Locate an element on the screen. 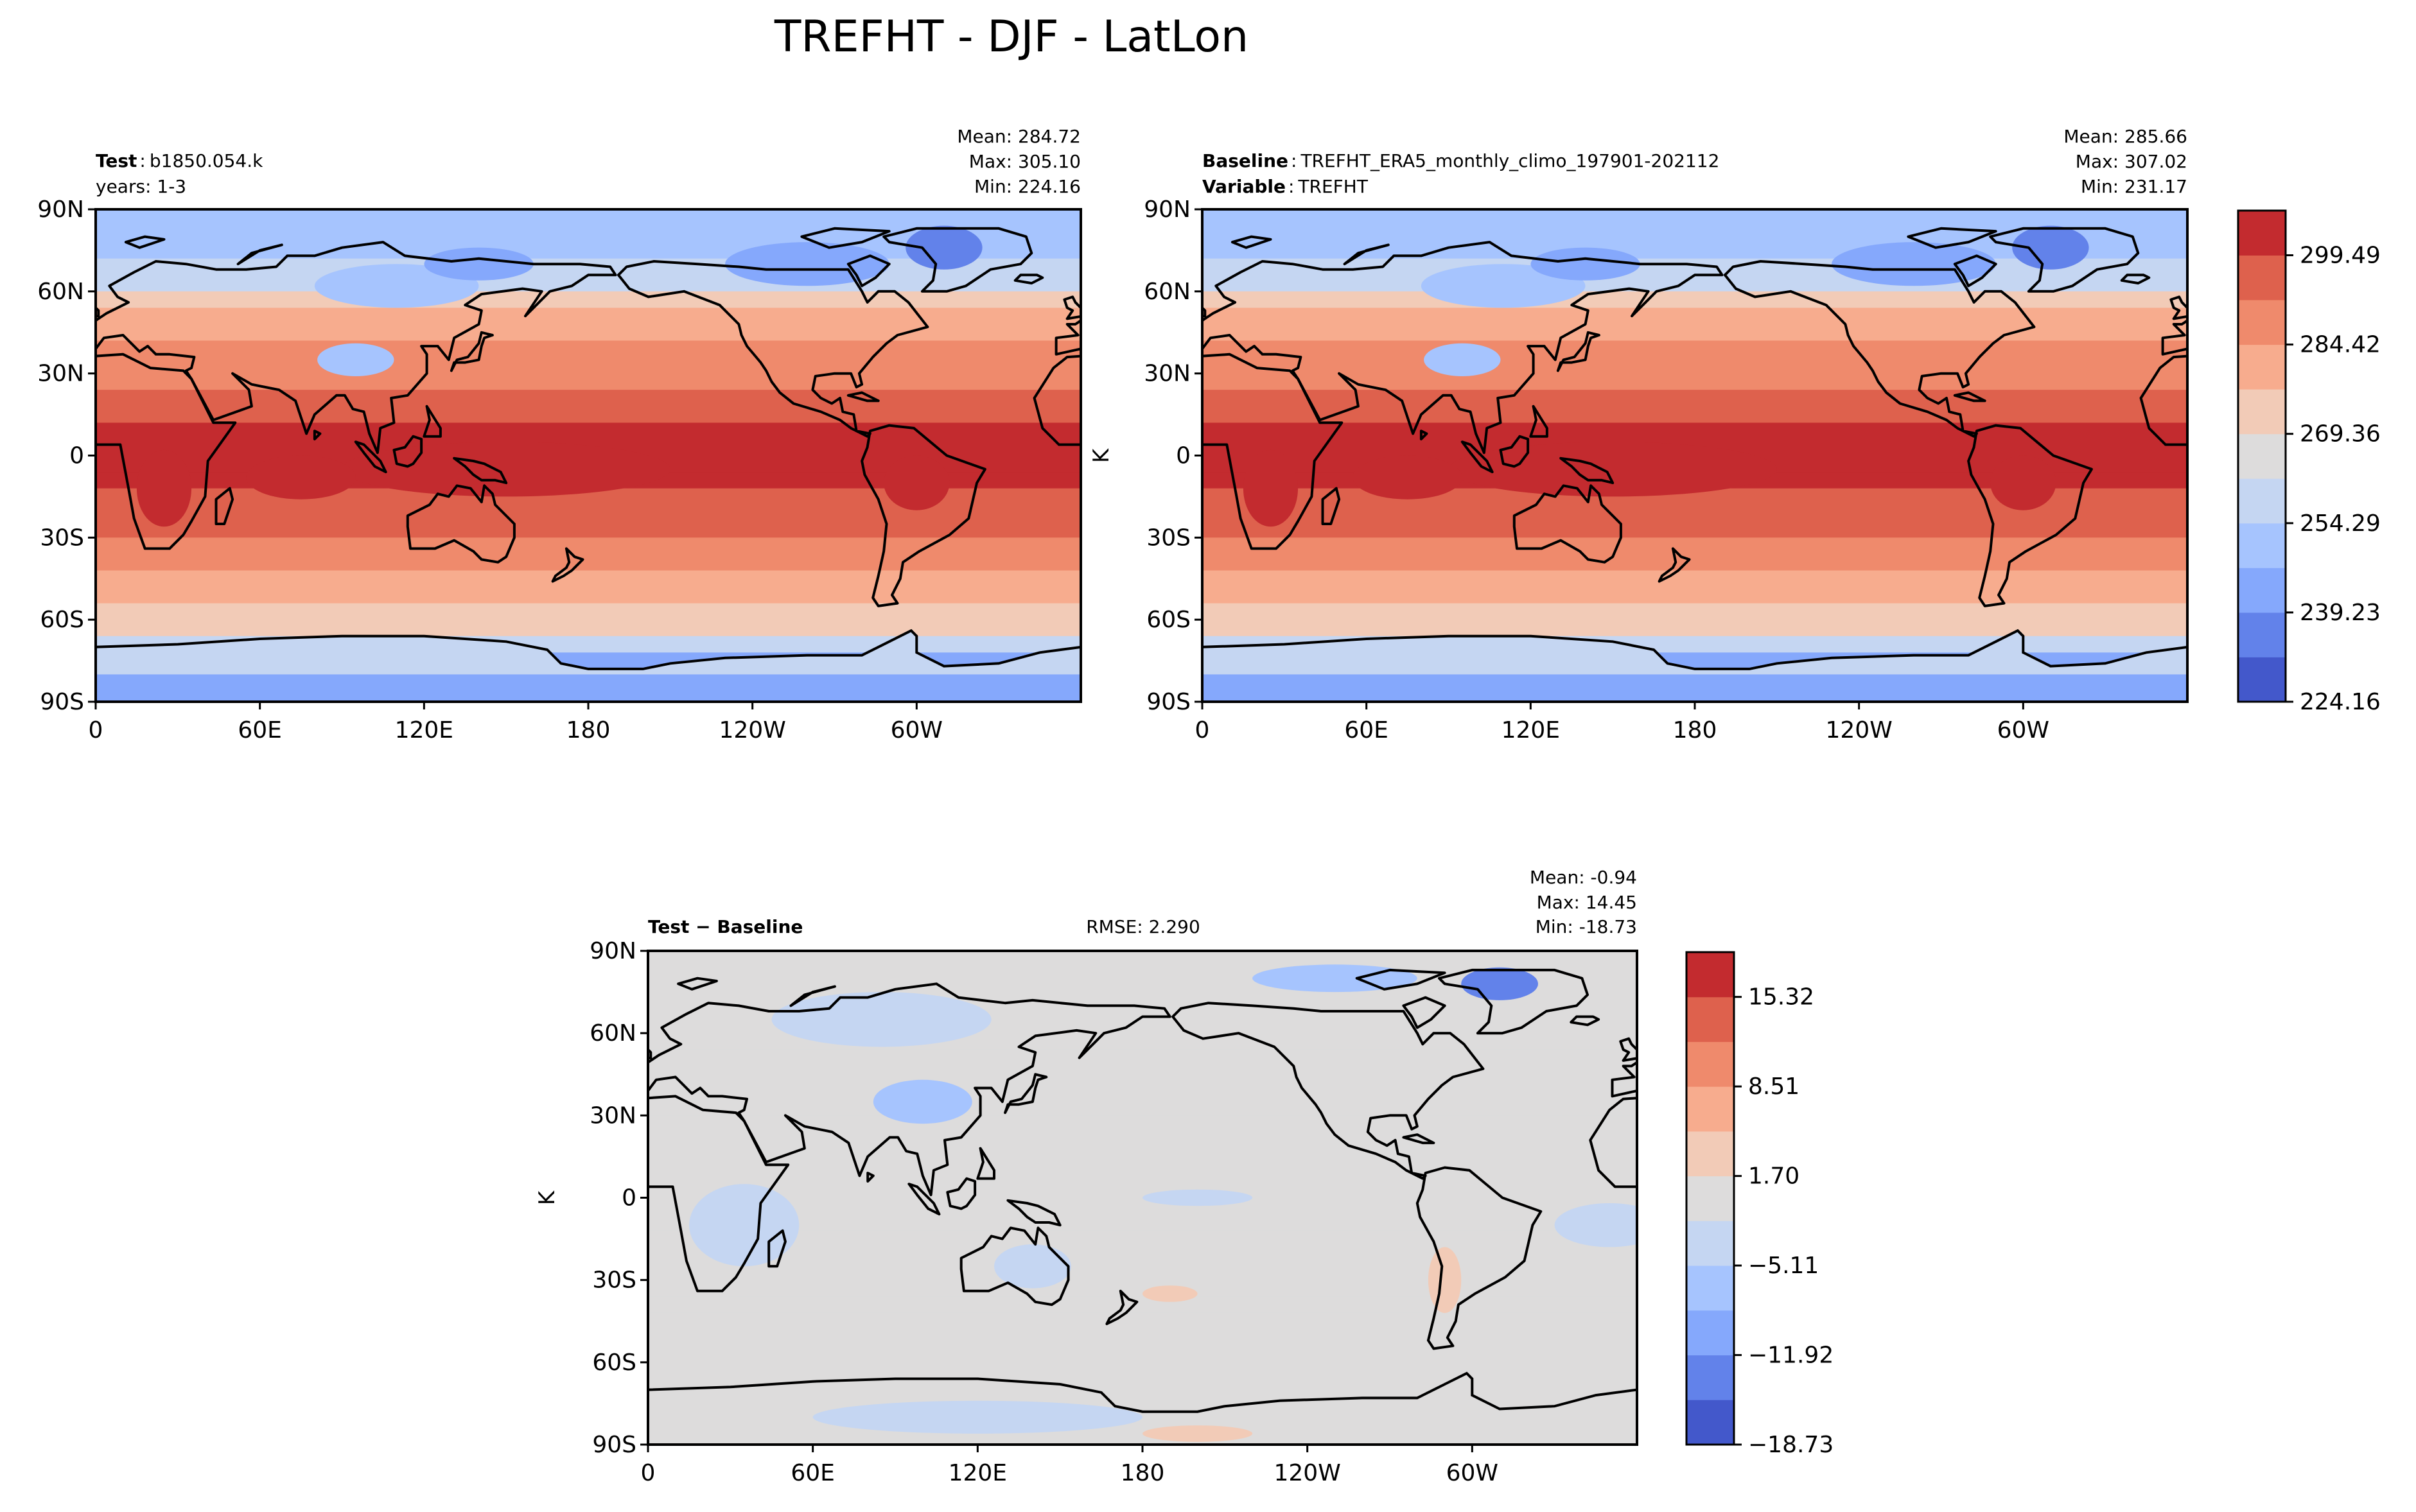 Image resolution: width=2416 pixels, height=1512 pixels. test-coastline-svalbard is located at coordinates (145, 242).